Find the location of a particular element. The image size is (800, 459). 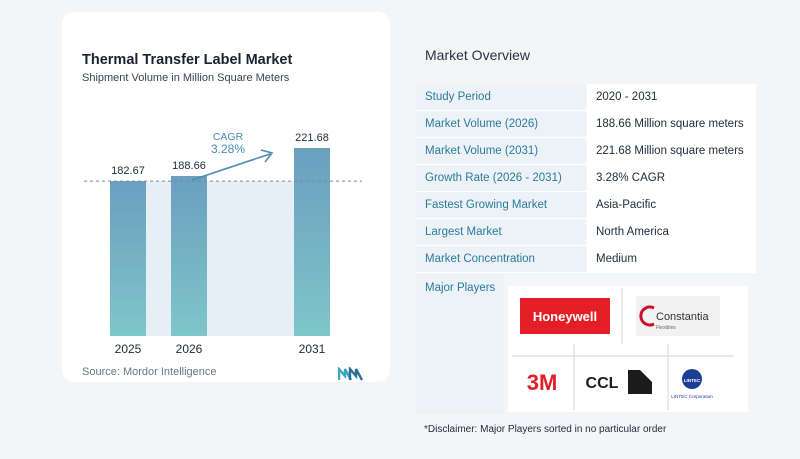

chart-title: Thermal Transfer Label Market is located at coordinates (187, 60).